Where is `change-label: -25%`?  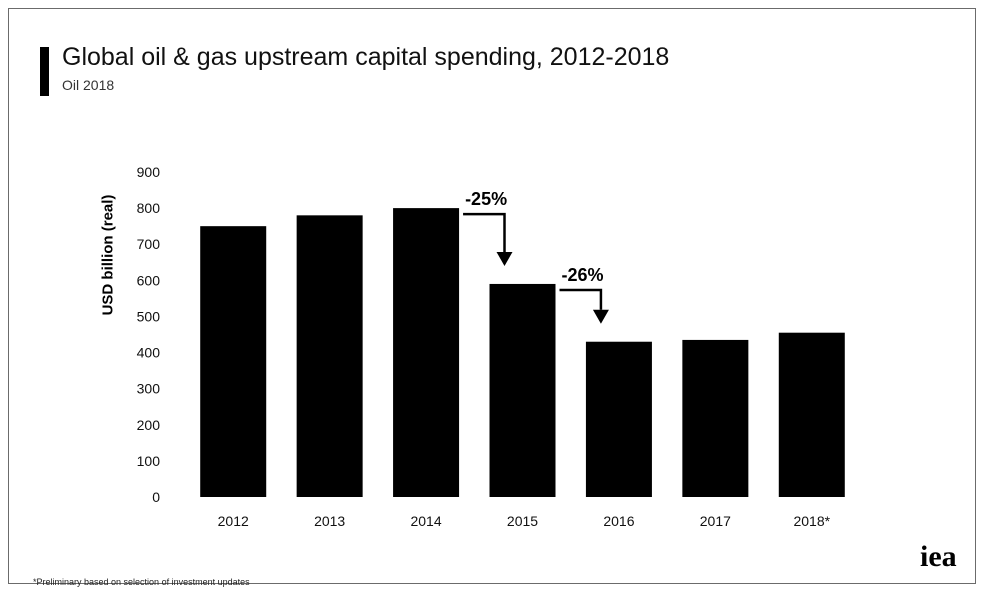 change-label: -25% is located at coordinates (486, 199).